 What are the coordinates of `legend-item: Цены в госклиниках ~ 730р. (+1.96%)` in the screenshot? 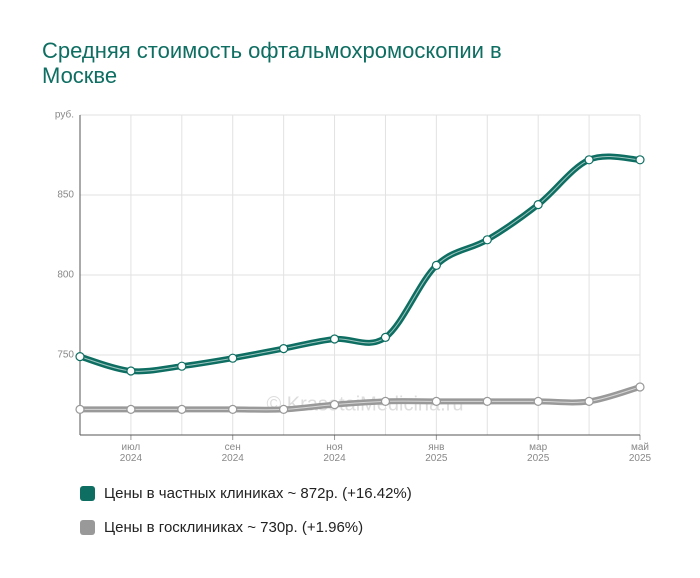 It's located at (221, 527).